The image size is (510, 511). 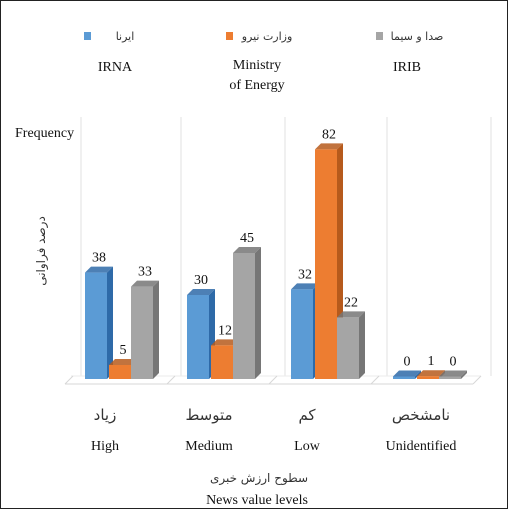 What do you see at coordinates (105, 415) in the screenshot?
I see `category-label-fa: زیاد` at bounding box center [105, 415].